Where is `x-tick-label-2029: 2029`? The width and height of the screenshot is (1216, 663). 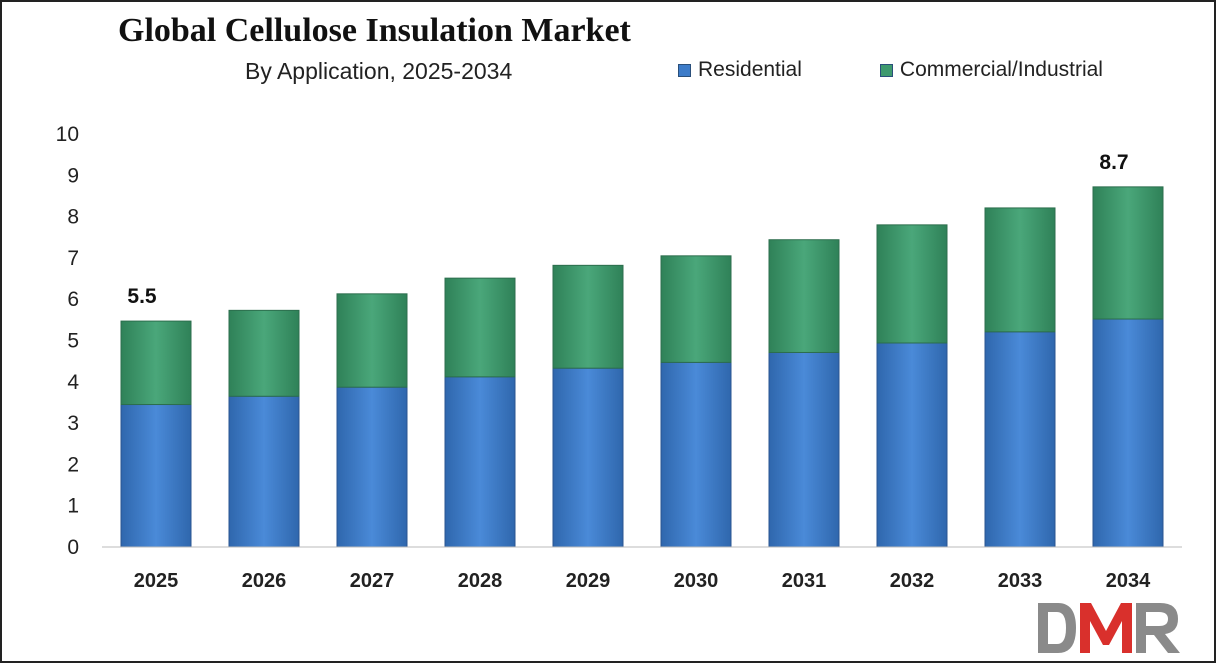 x-tick-label-2029: 2029 is located at coordinates (588, 581).